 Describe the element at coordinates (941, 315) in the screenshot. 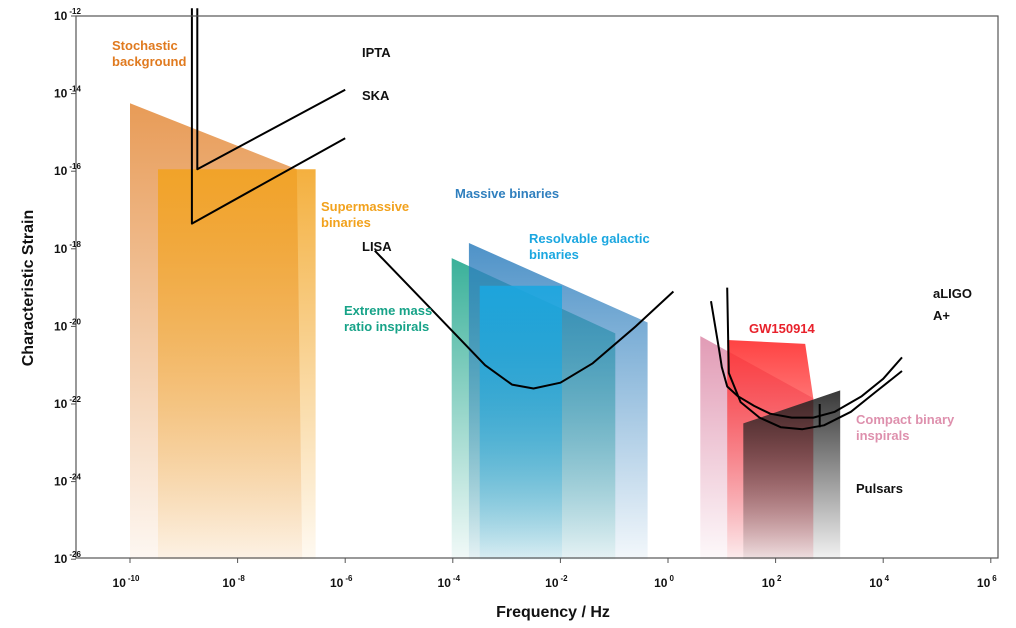

I see `label-aplus: A+` at that location.